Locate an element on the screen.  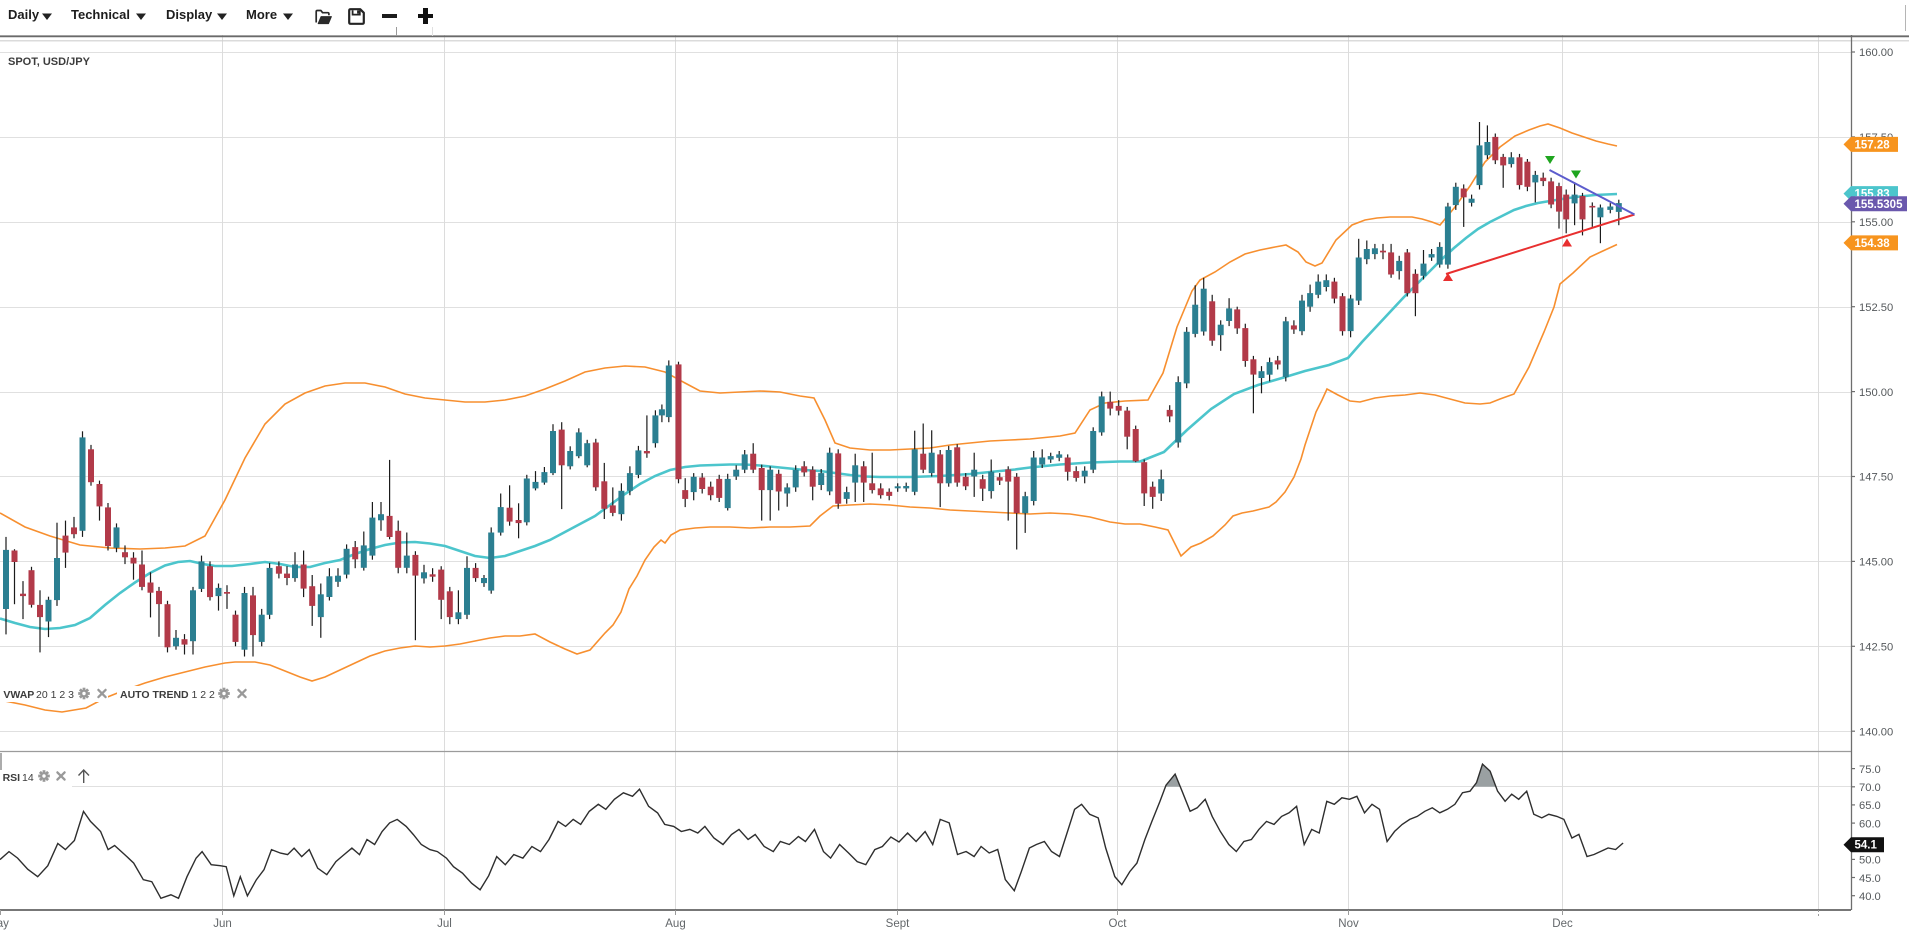
svg-text: 14 is located at coordinates (28, 778).